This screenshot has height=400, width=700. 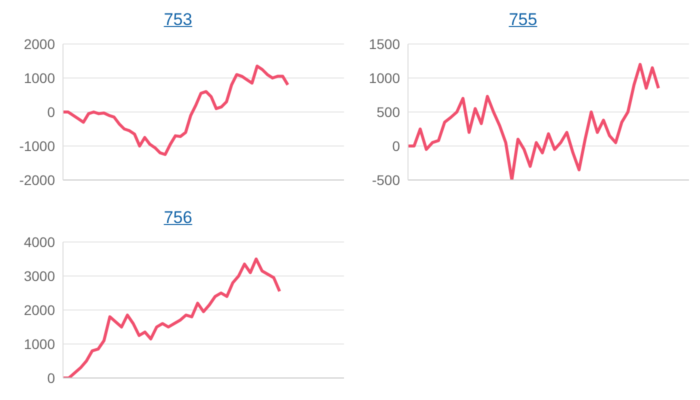 What do you see at coordinates (178, 20) in the screenshot?
I see `chart-title: 753` at bounding box center [178, 20].